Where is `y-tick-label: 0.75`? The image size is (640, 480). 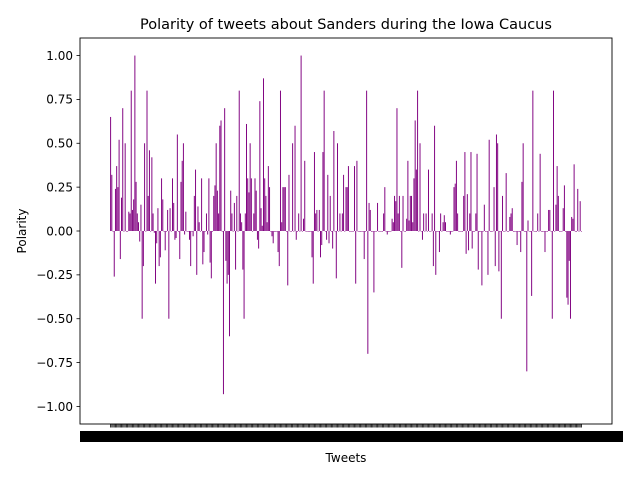 y-tick-label: 0.75 is located at coordinates (59, 100).